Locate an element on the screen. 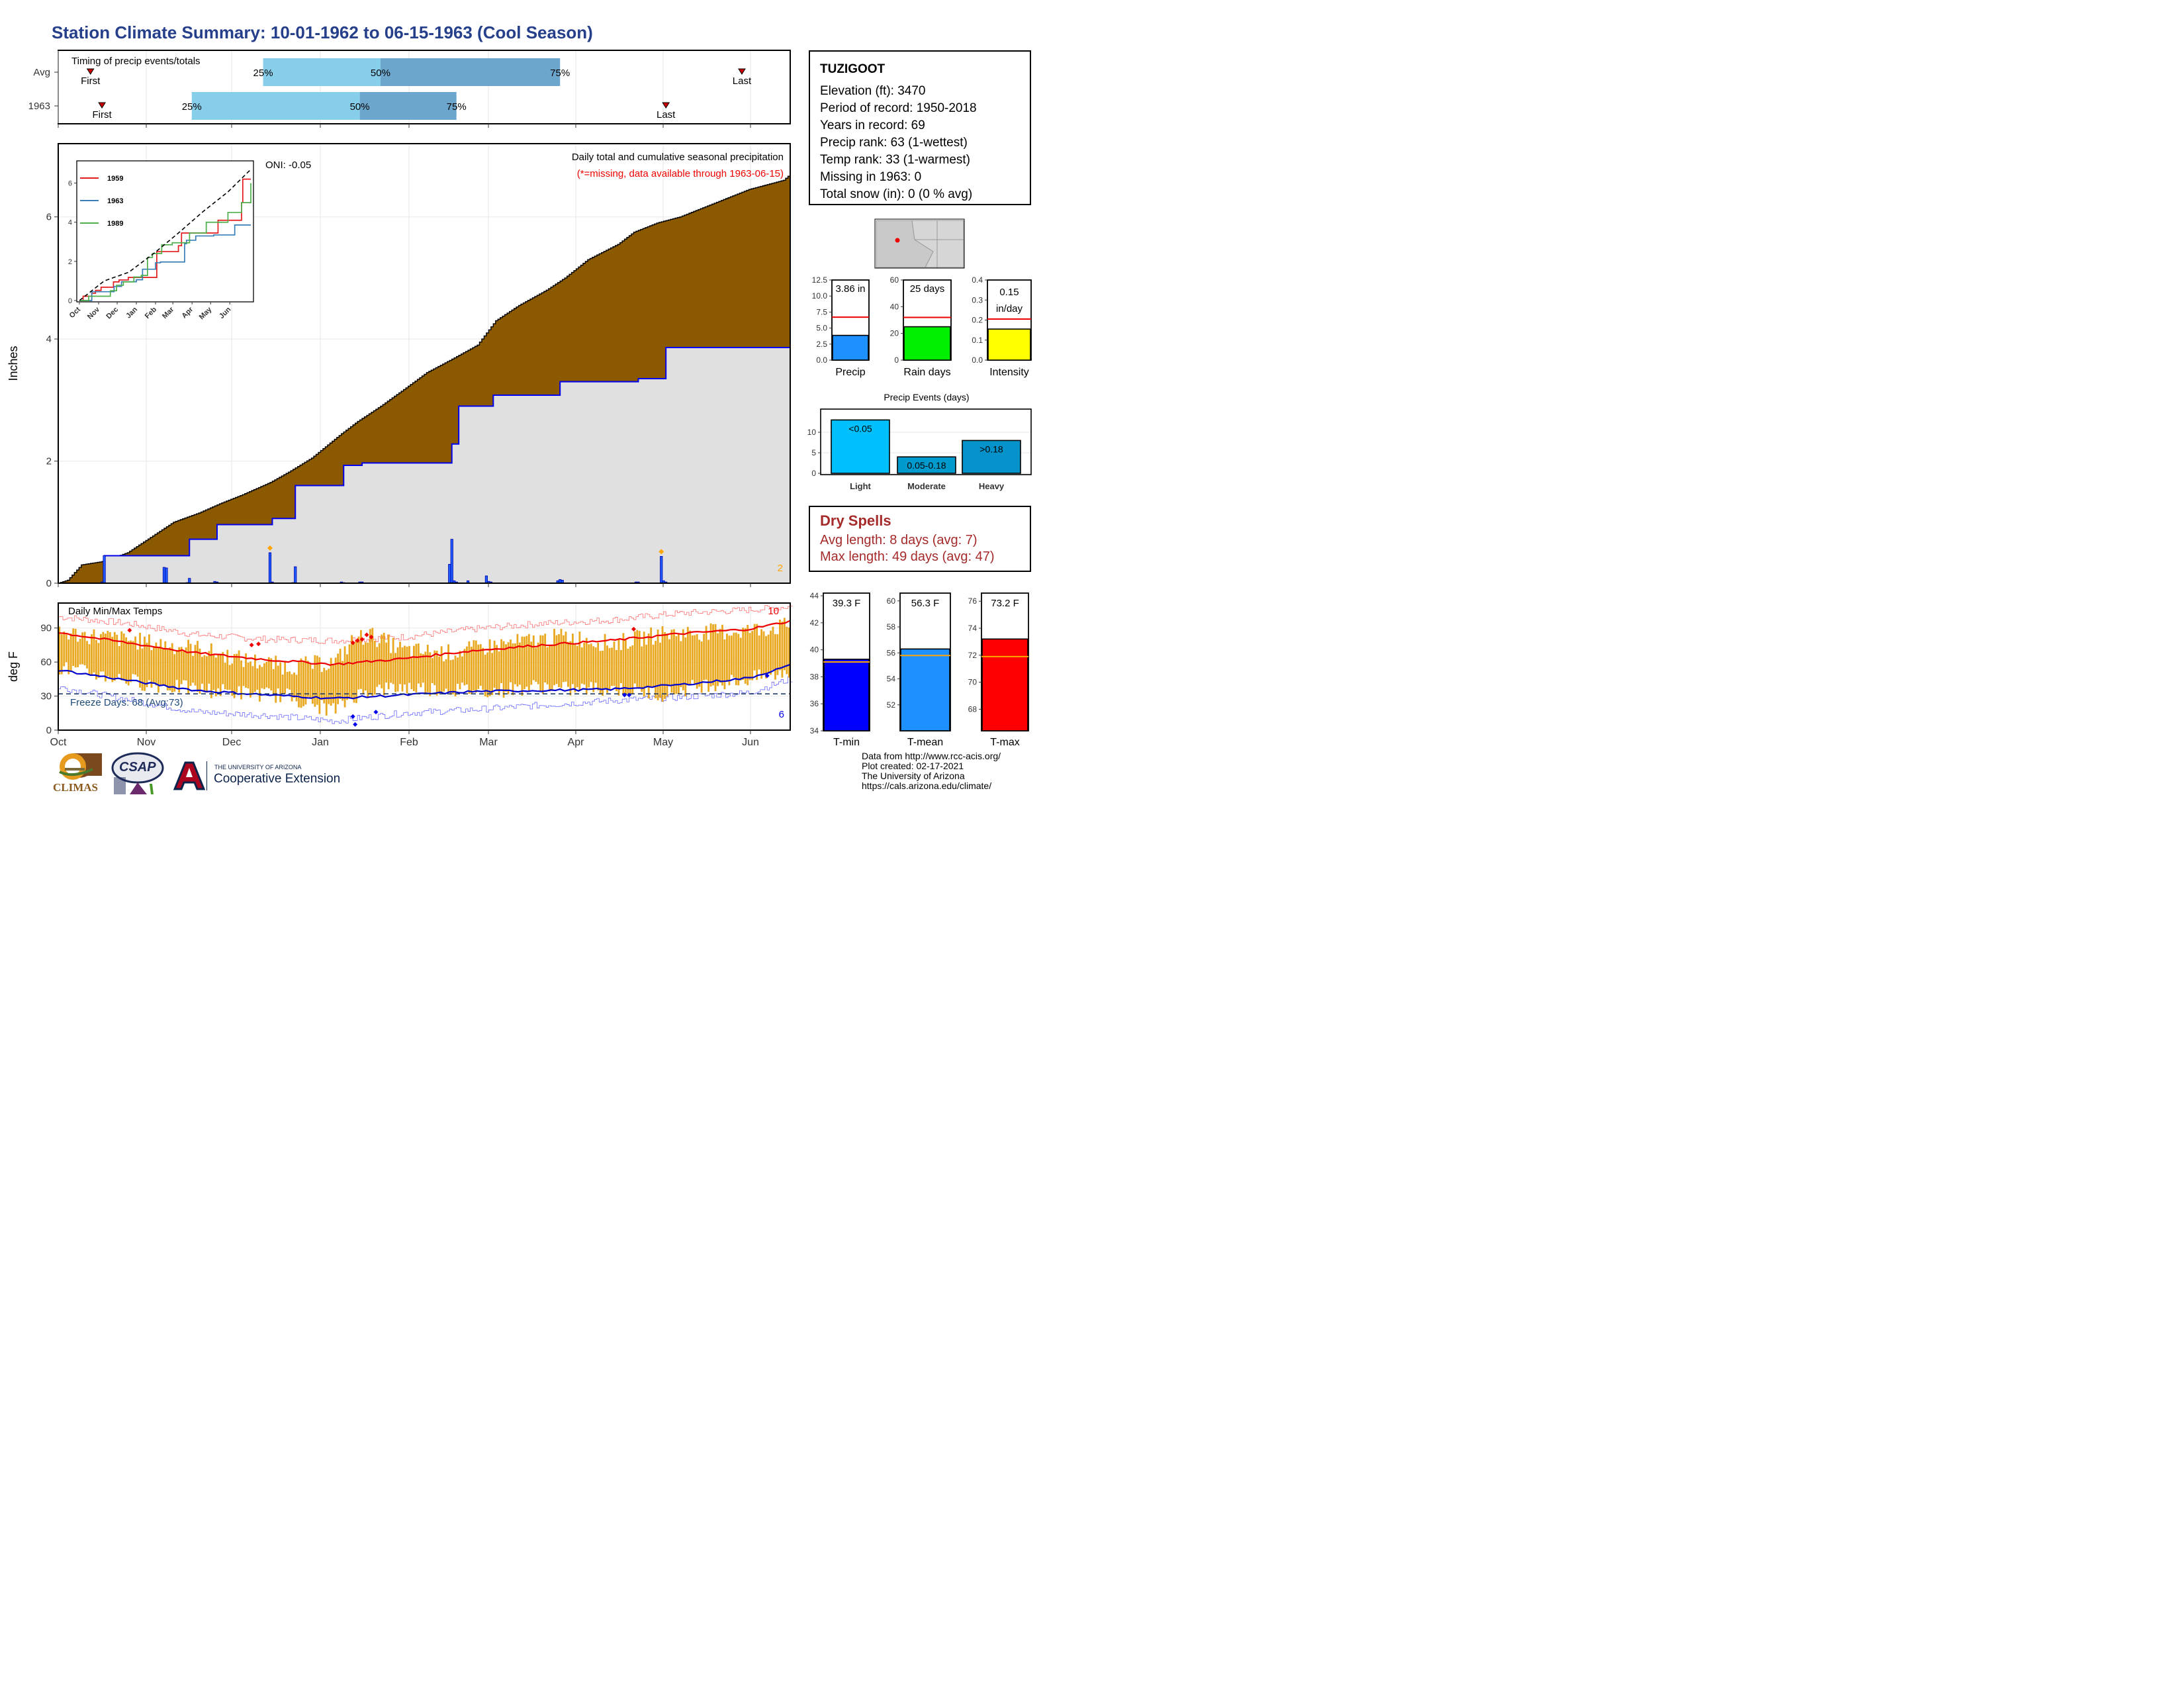 This screenshot has height=1688, width=2184. mini-bar-tick-label: 0.3 is located at coordinates (977, 300).